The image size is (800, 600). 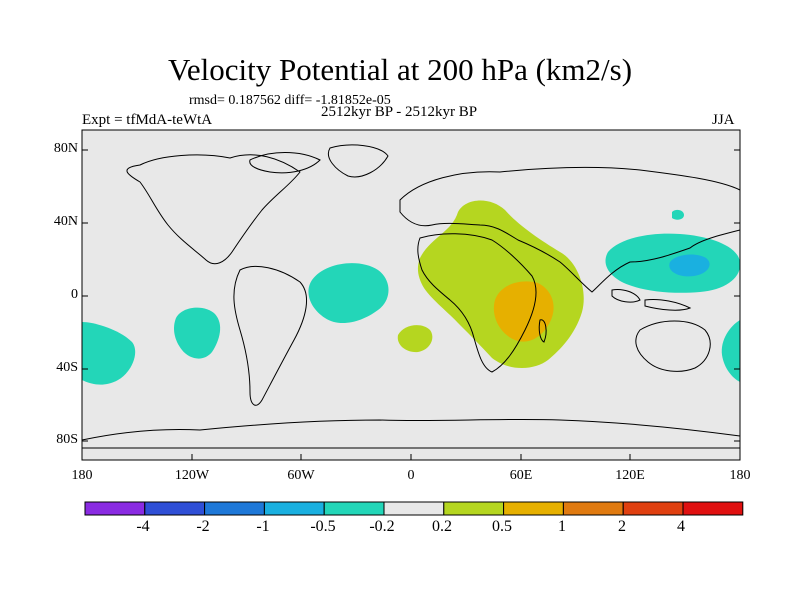 What do you see at coordinates (348, 293) in the screenshot?
I see `negative-anomaly-atlantic` at bounding box center [348, 293].